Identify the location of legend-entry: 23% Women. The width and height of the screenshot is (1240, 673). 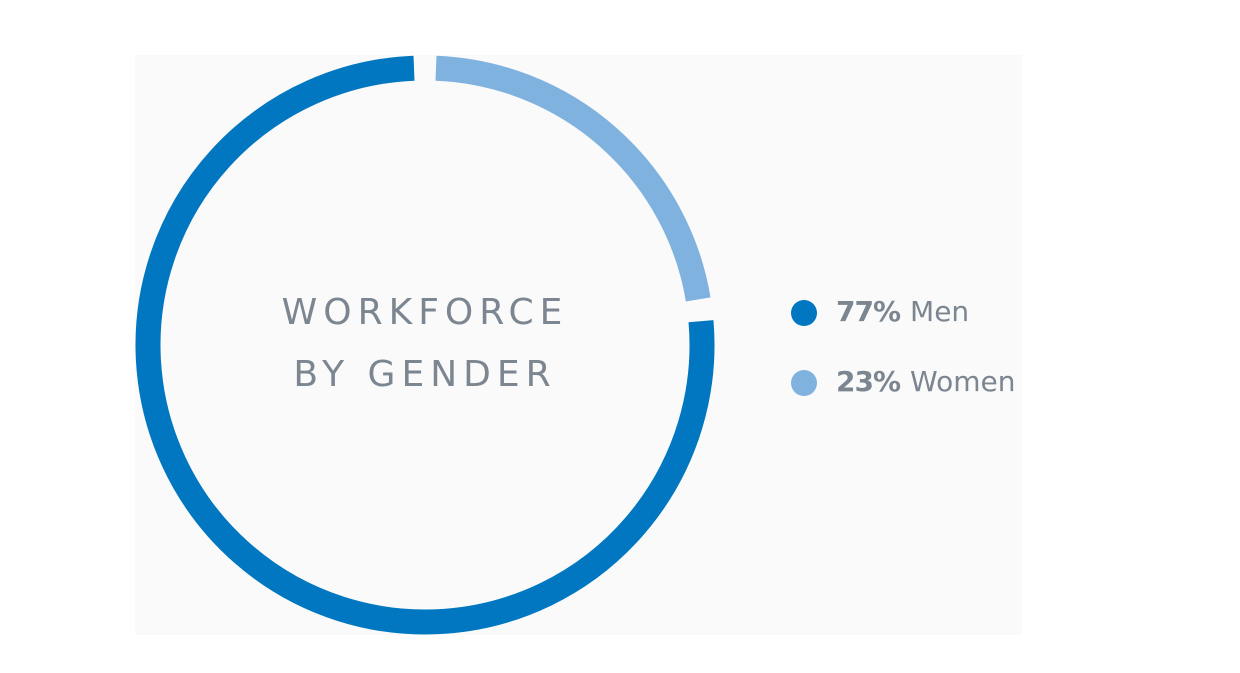
(925, 381).